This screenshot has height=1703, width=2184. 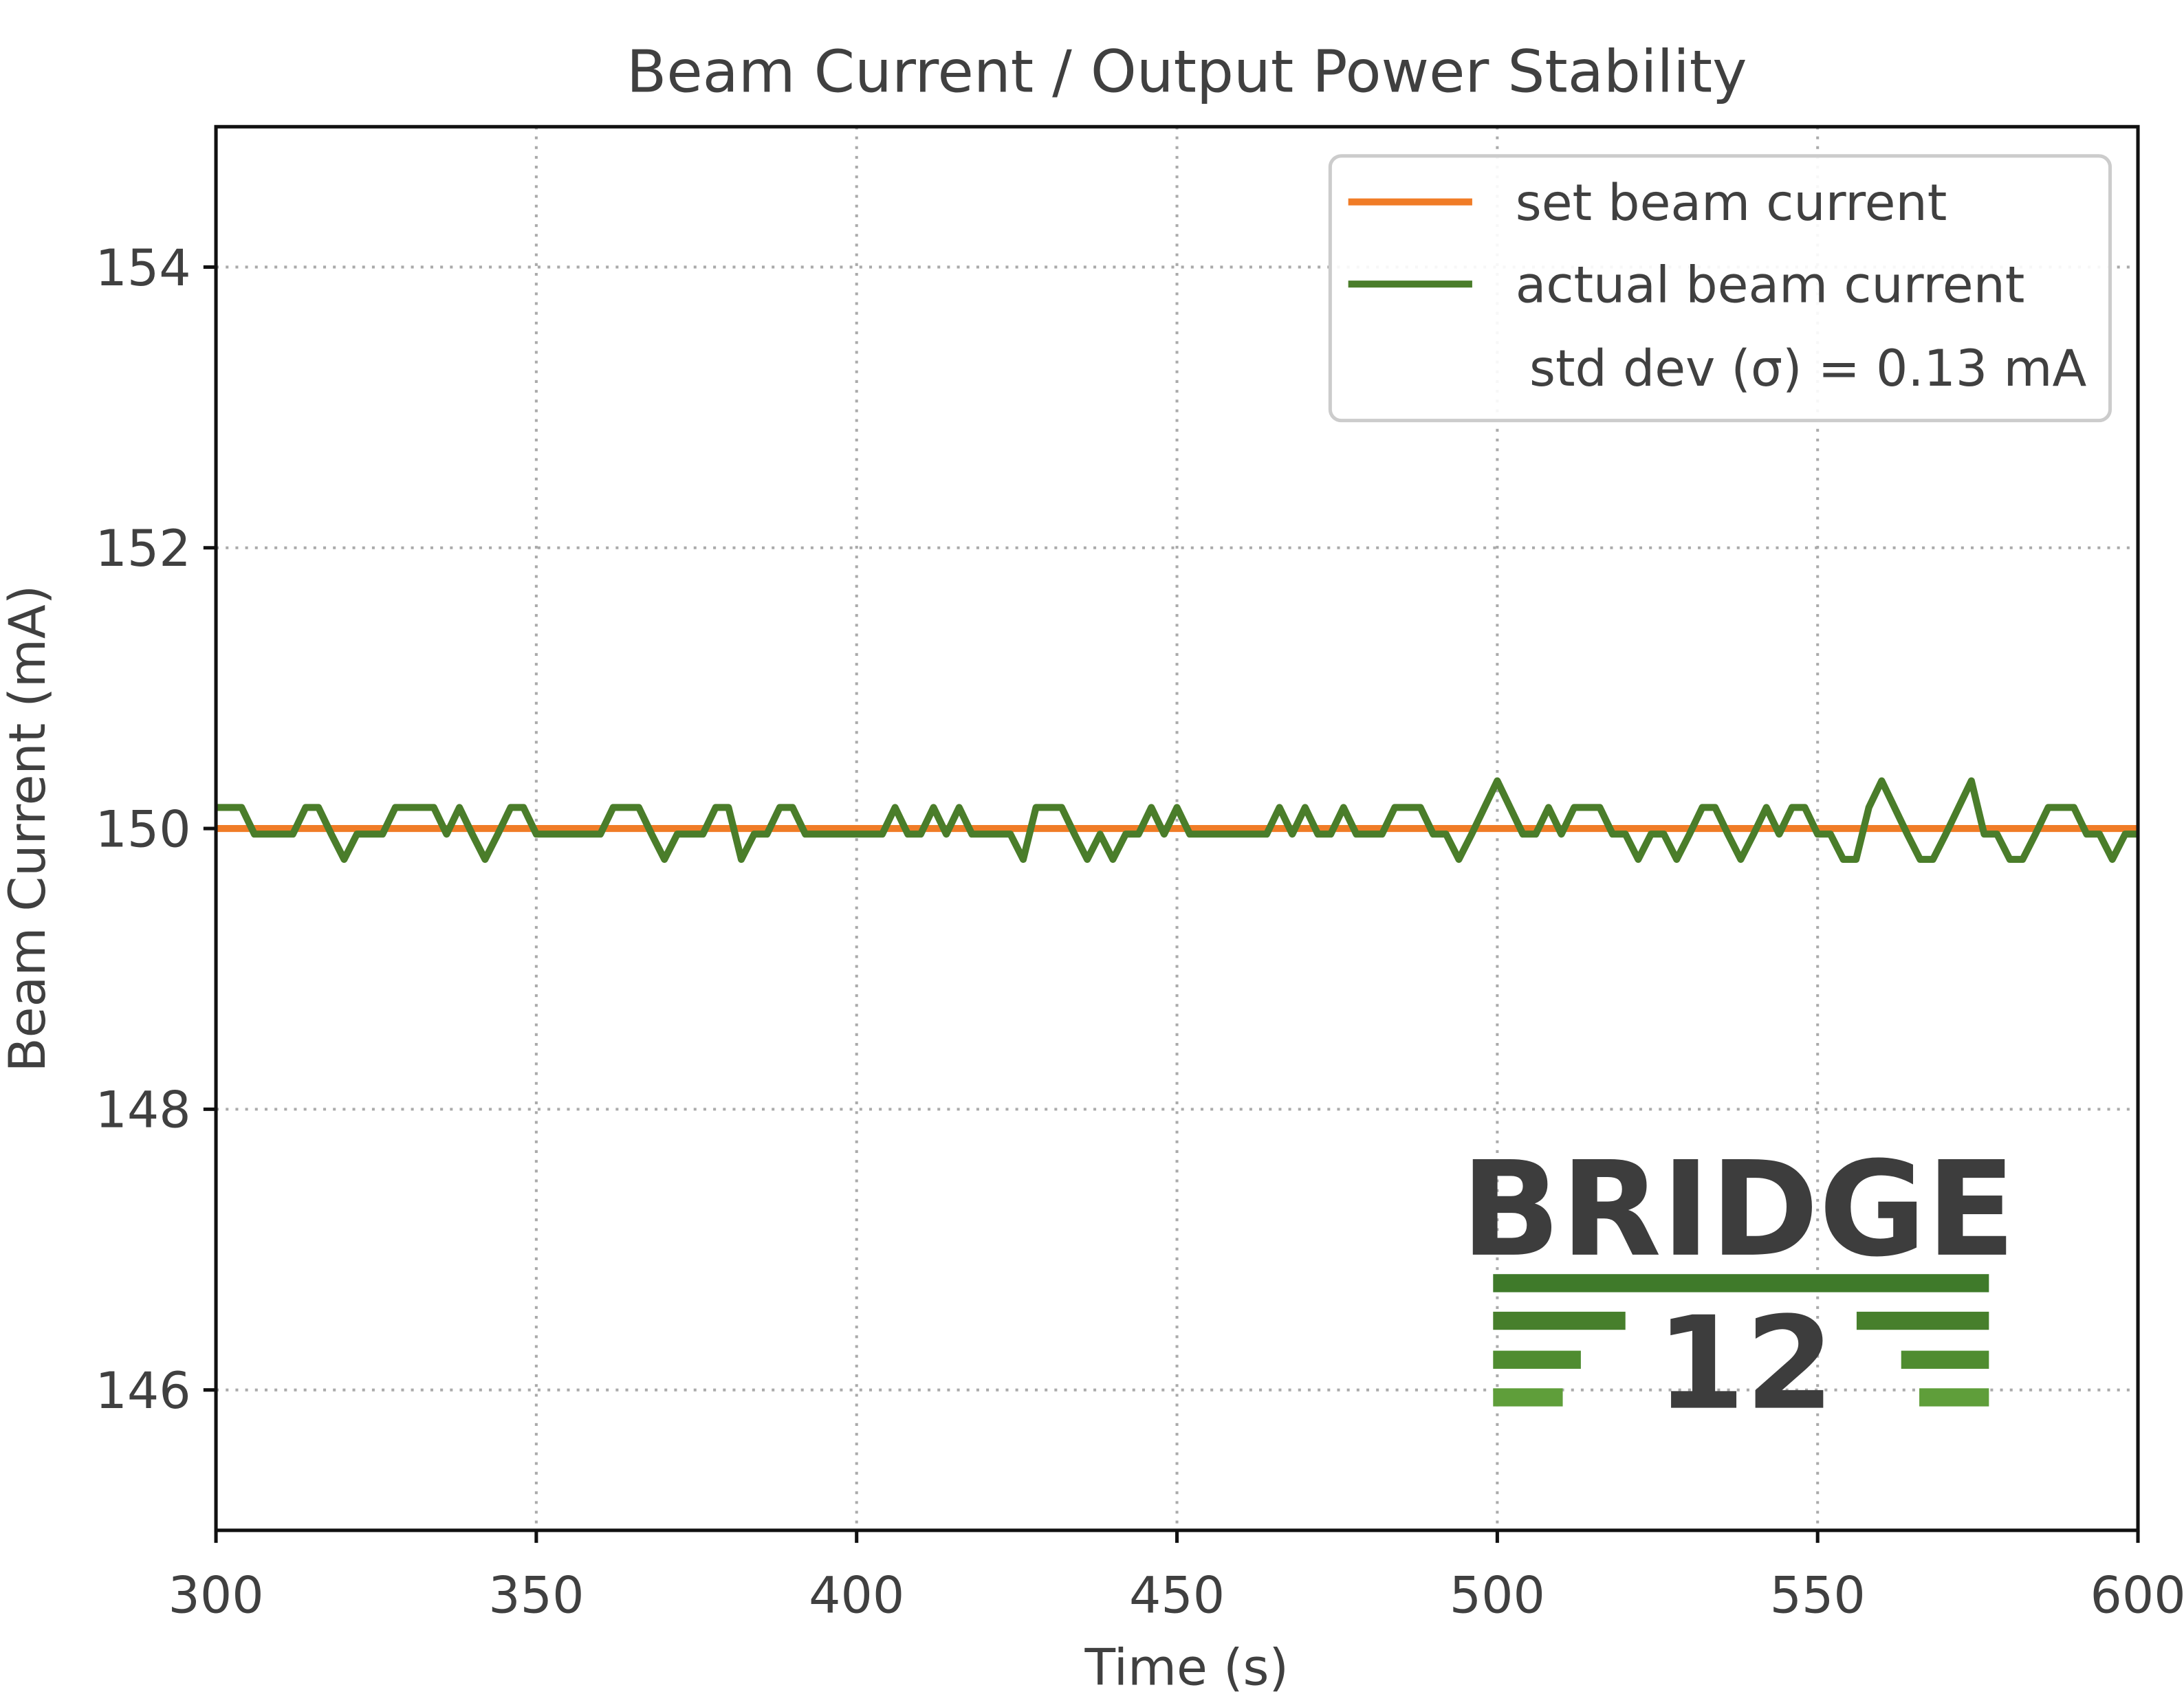 I want to click on y-tick-label: 154, so click(x=142, y=268).